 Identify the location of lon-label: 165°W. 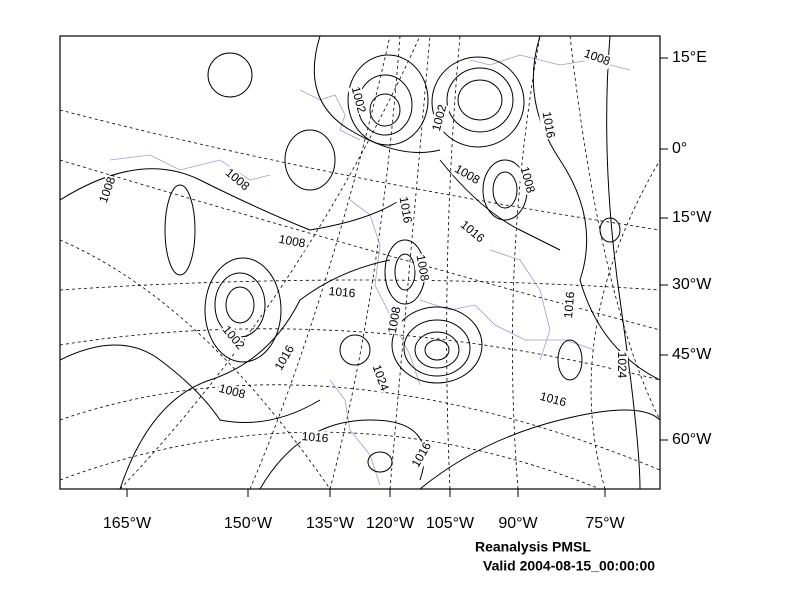
(127, 523).